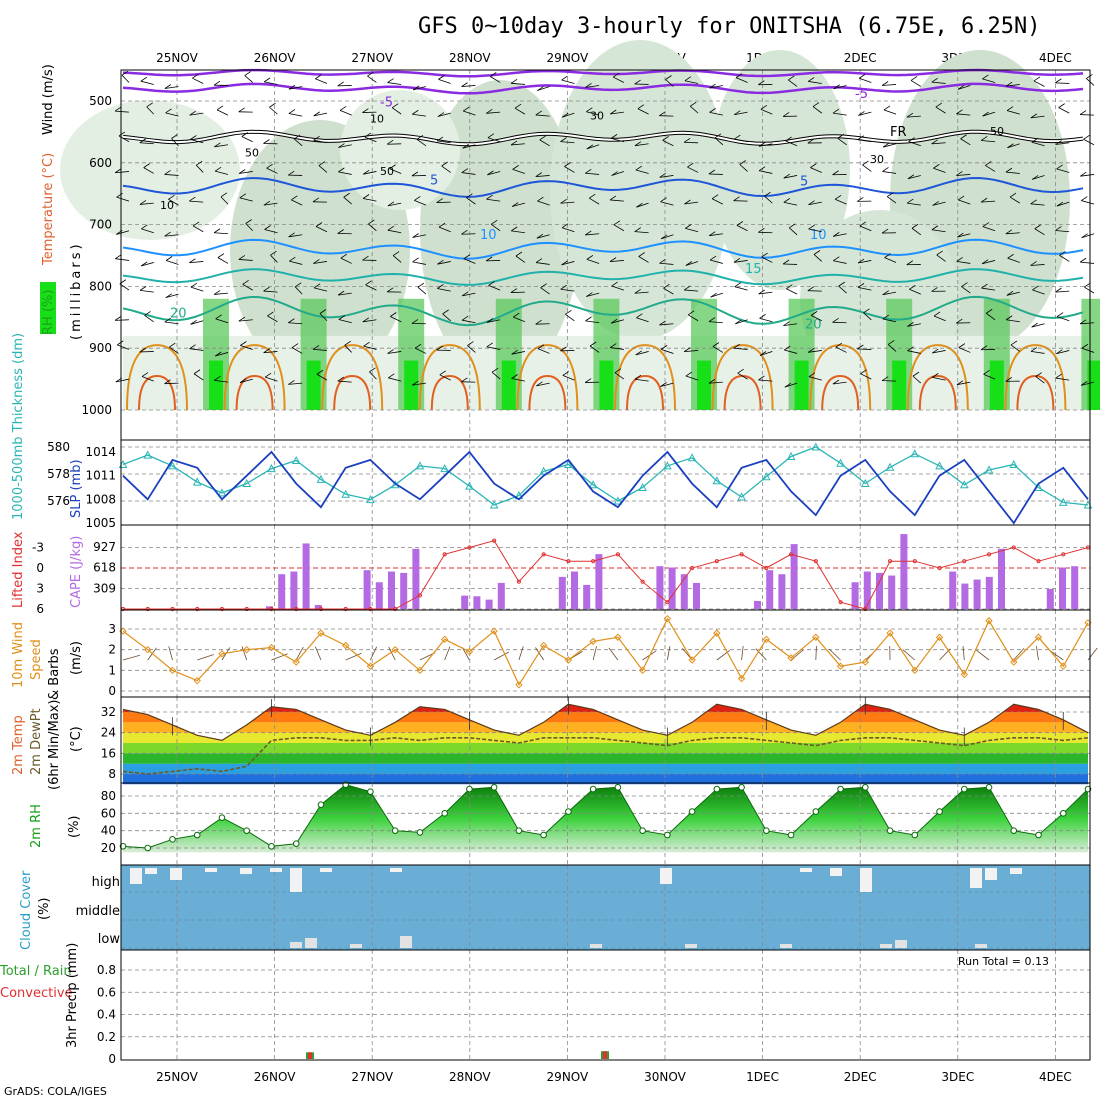  I want to click on top-date-label: 2DEC, so click(860, 58).